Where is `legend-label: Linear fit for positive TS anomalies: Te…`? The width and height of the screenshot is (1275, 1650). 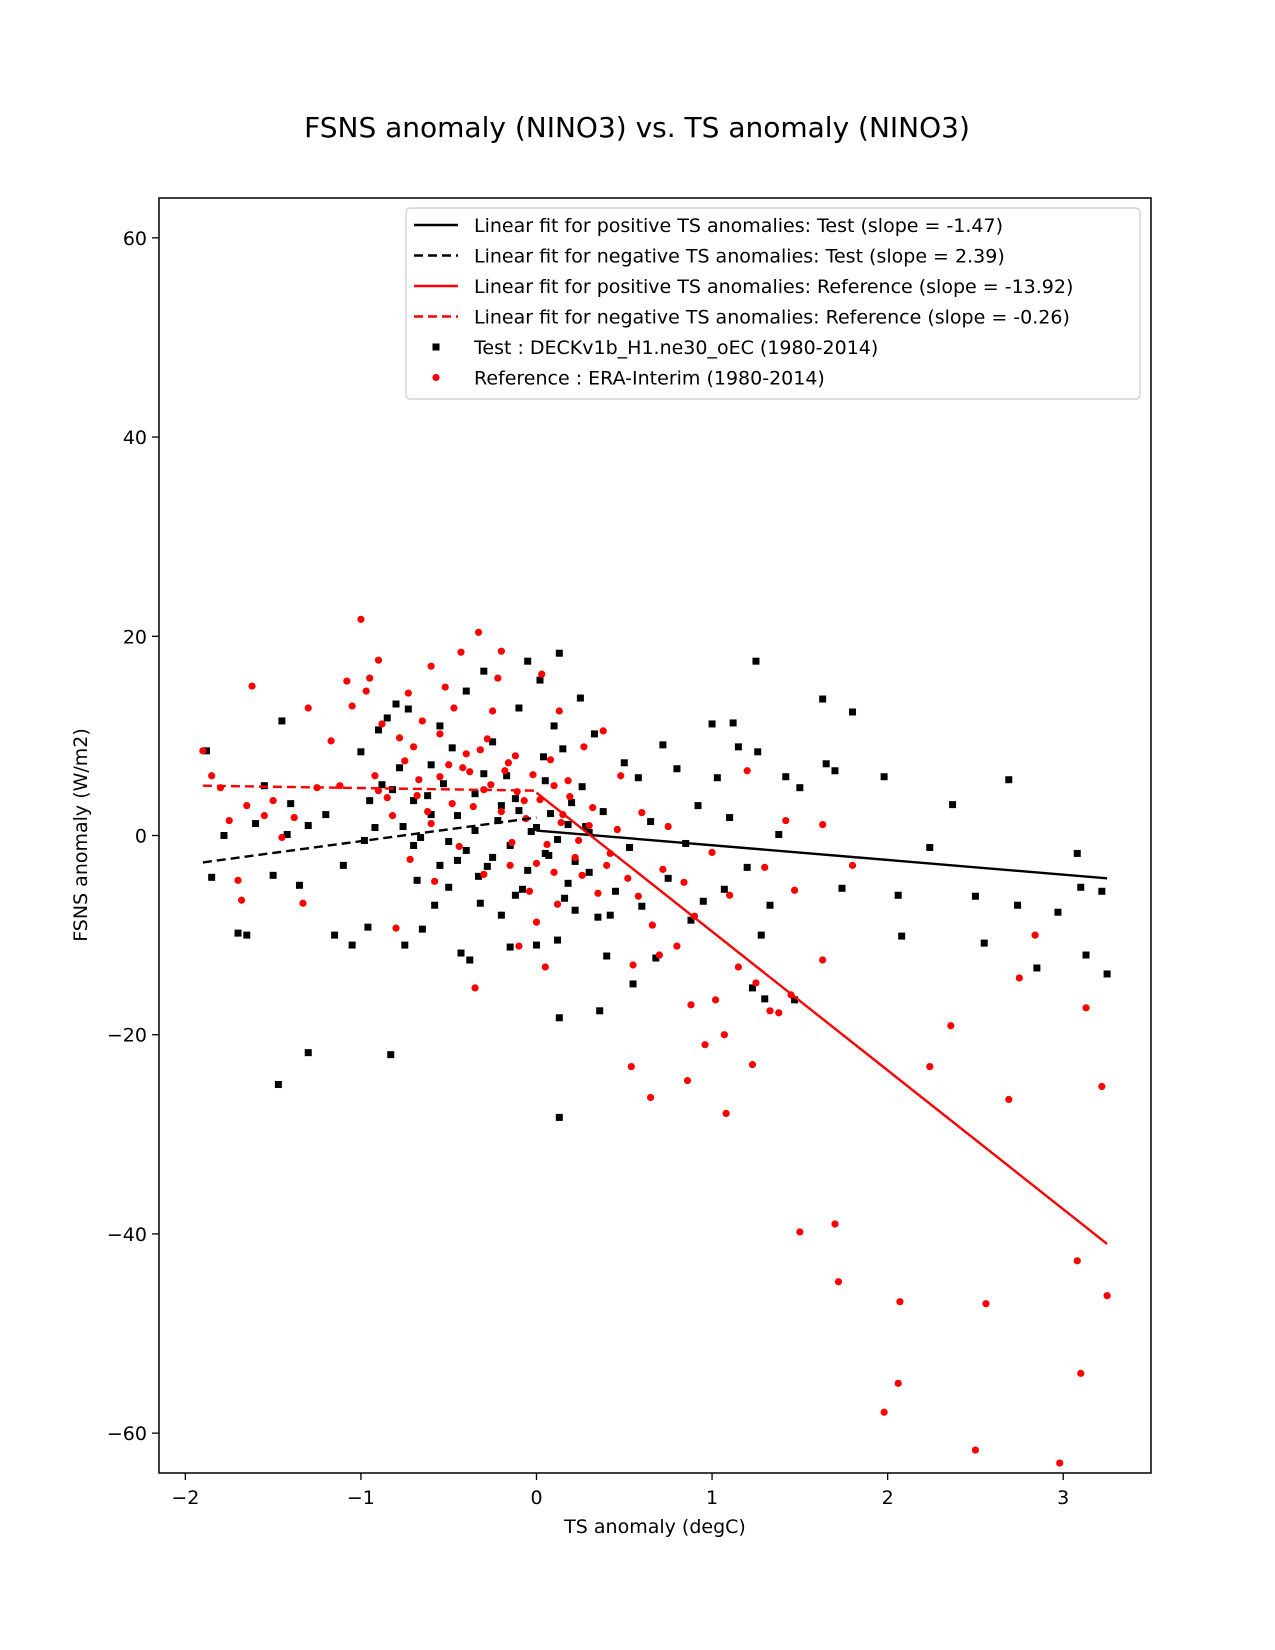
legend-label: Linear fit for positive TS anomalies: Te… is located at coordinates (738, 226).